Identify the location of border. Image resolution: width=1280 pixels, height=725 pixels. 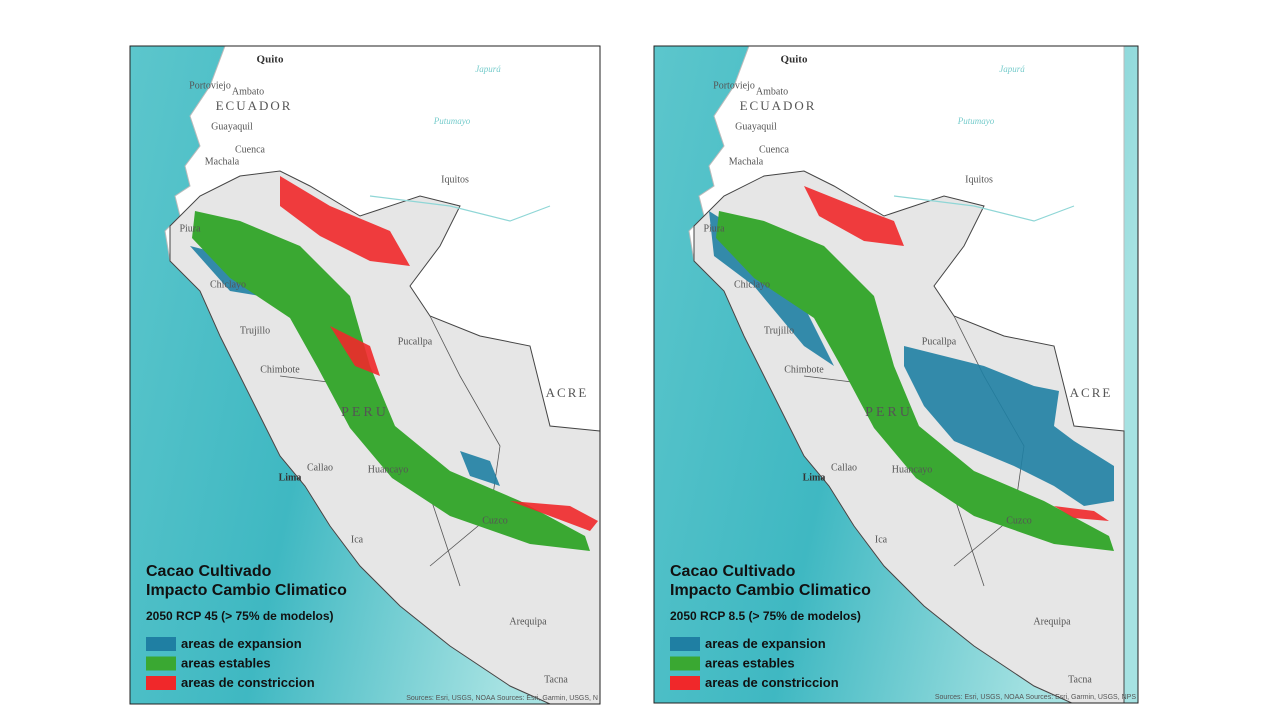
(465, 441).